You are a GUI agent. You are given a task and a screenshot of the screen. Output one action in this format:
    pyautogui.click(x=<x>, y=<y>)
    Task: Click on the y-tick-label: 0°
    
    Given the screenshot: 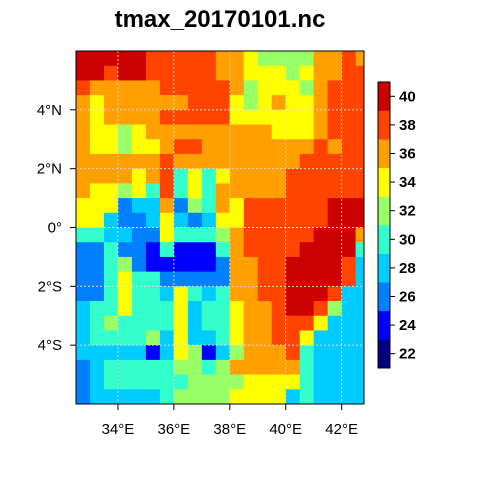 What is the action you would take?
    pyautogui.click(x=55, y=228)
    